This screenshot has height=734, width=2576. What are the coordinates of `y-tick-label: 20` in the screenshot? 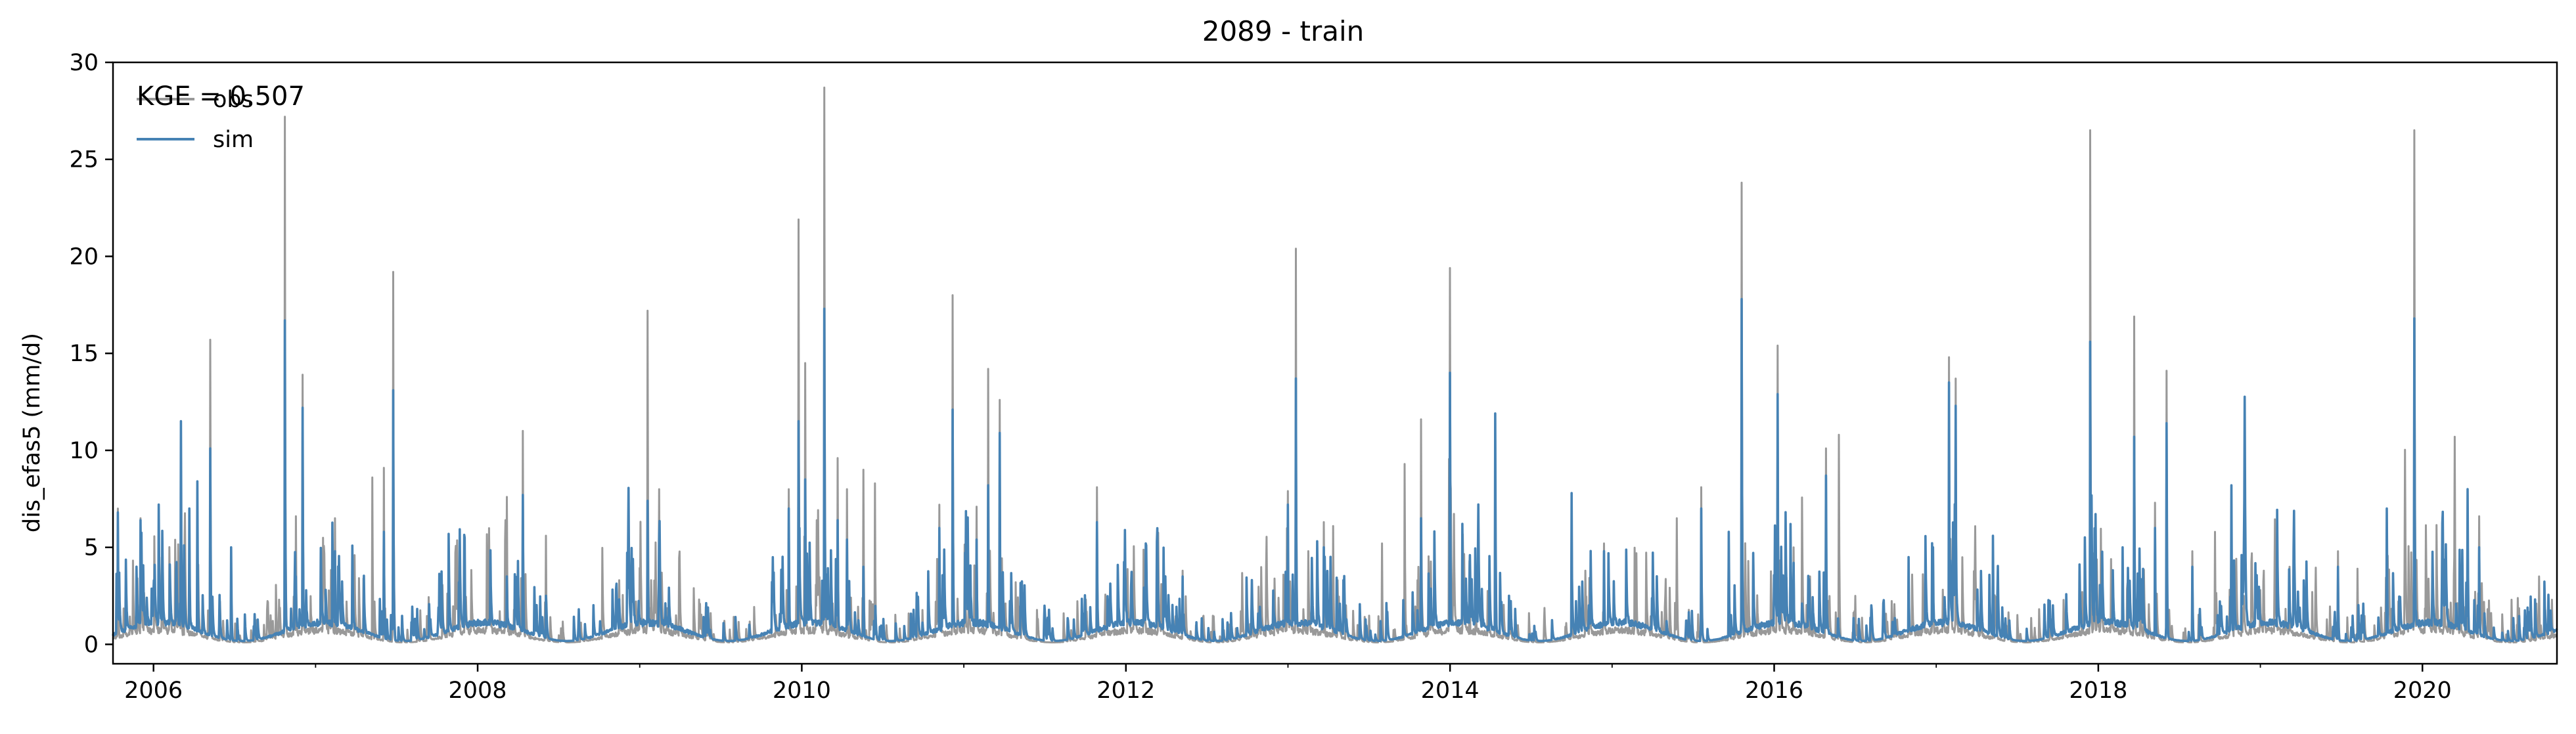 It's located at (84, 257).